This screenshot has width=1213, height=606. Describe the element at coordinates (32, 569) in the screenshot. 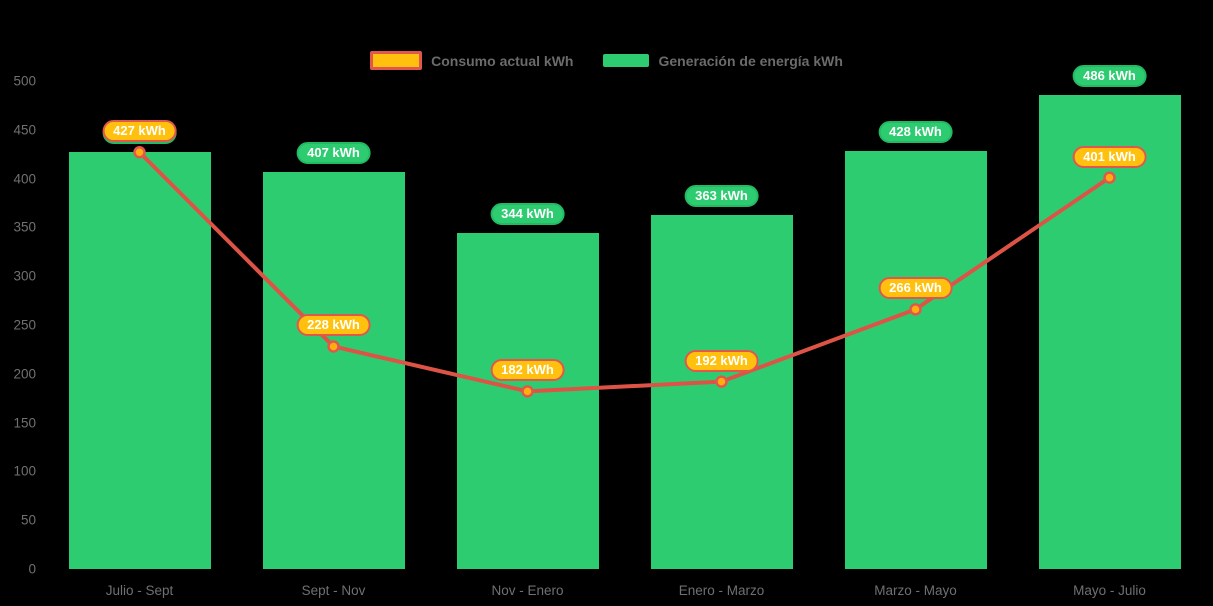

I see `y-axis-tick-label: 0` at that location.